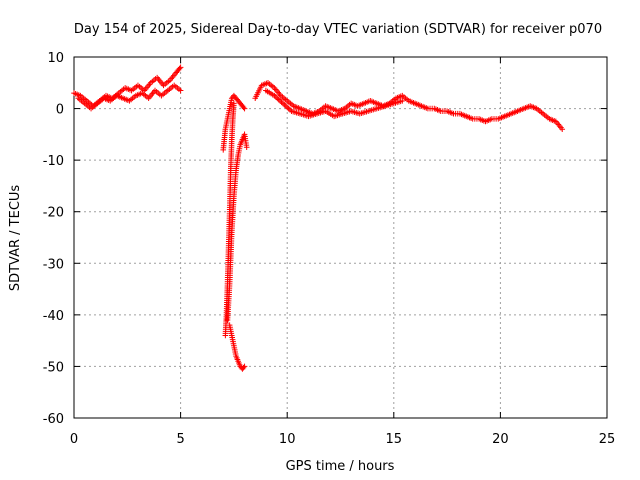  What do you see at coordinates (53, 316) in the screenshot?
I see `y-tick-label: -40` at bounding box center [53, 316].